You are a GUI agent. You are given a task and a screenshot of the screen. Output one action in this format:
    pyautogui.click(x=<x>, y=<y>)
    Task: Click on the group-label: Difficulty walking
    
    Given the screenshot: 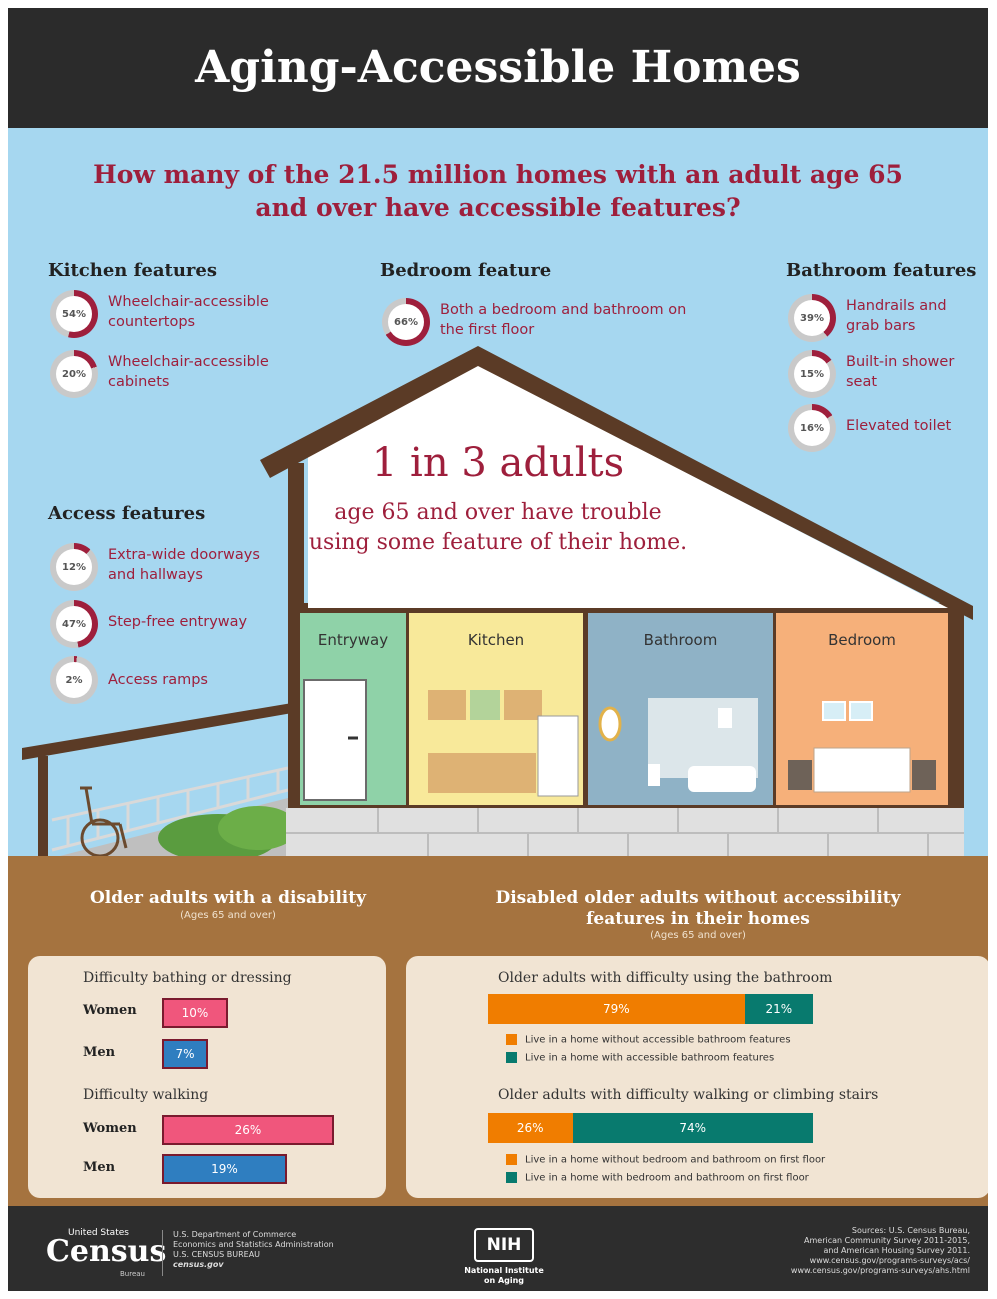 What is the action you would take?
    pyautogui.click(x=146, y=1095)
    